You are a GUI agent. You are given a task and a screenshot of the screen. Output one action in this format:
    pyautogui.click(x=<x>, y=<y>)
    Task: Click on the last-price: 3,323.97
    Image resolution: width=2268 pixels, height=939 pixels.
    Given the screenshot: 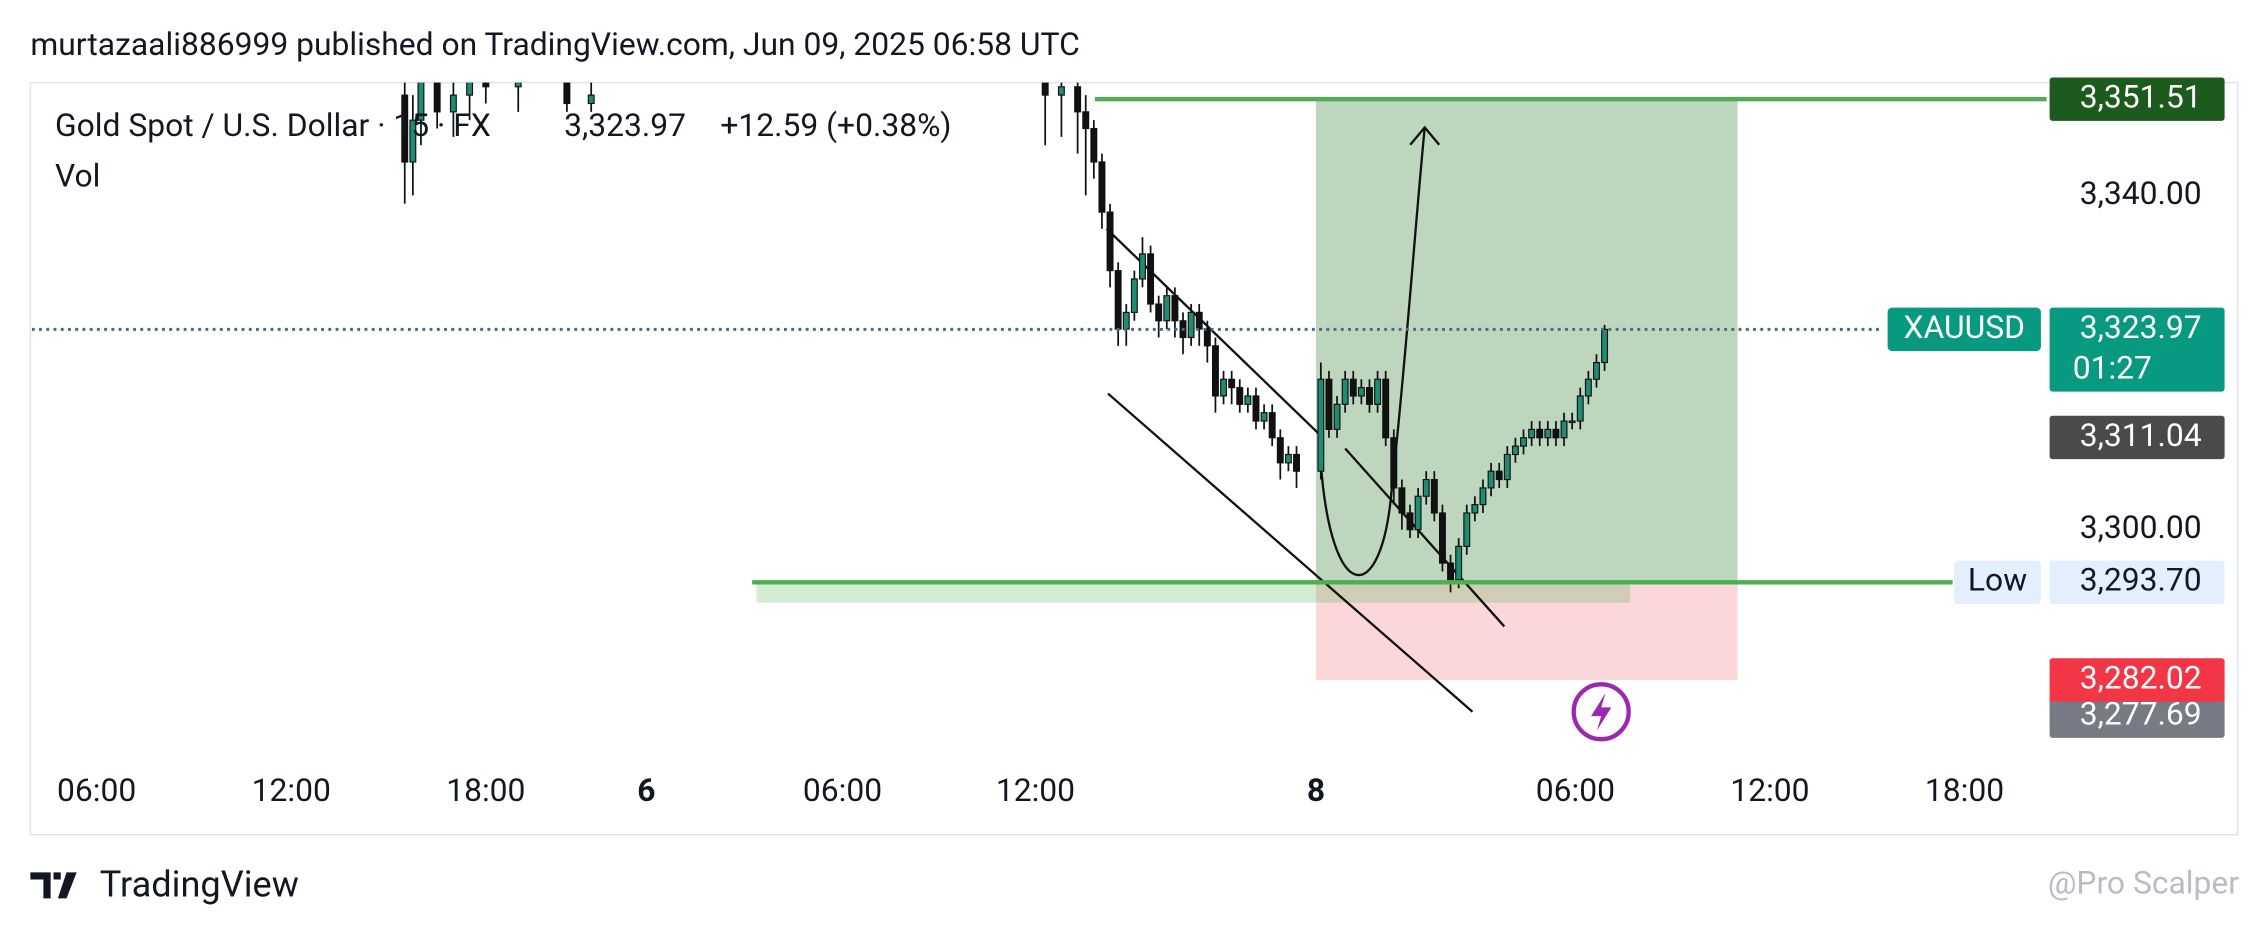 What is the action you would take?
    pyautogui.click(x=625, y=125)
    